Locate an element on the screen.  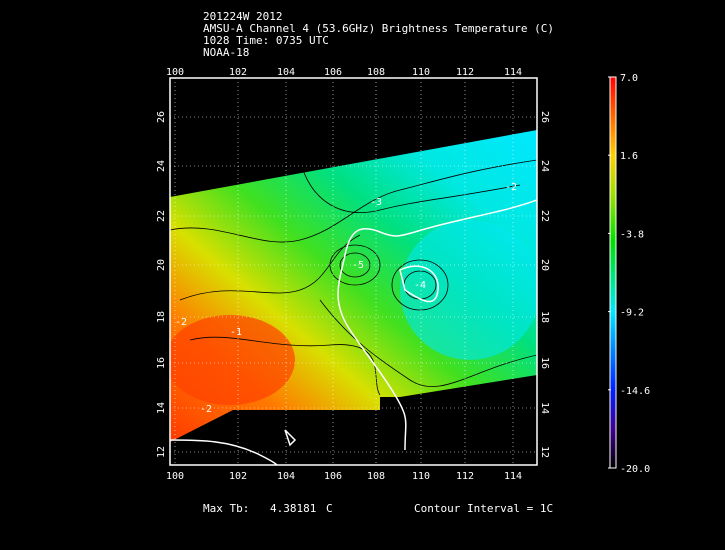
max-tb-label: Max Tb: is located at coordinates (226, 508).